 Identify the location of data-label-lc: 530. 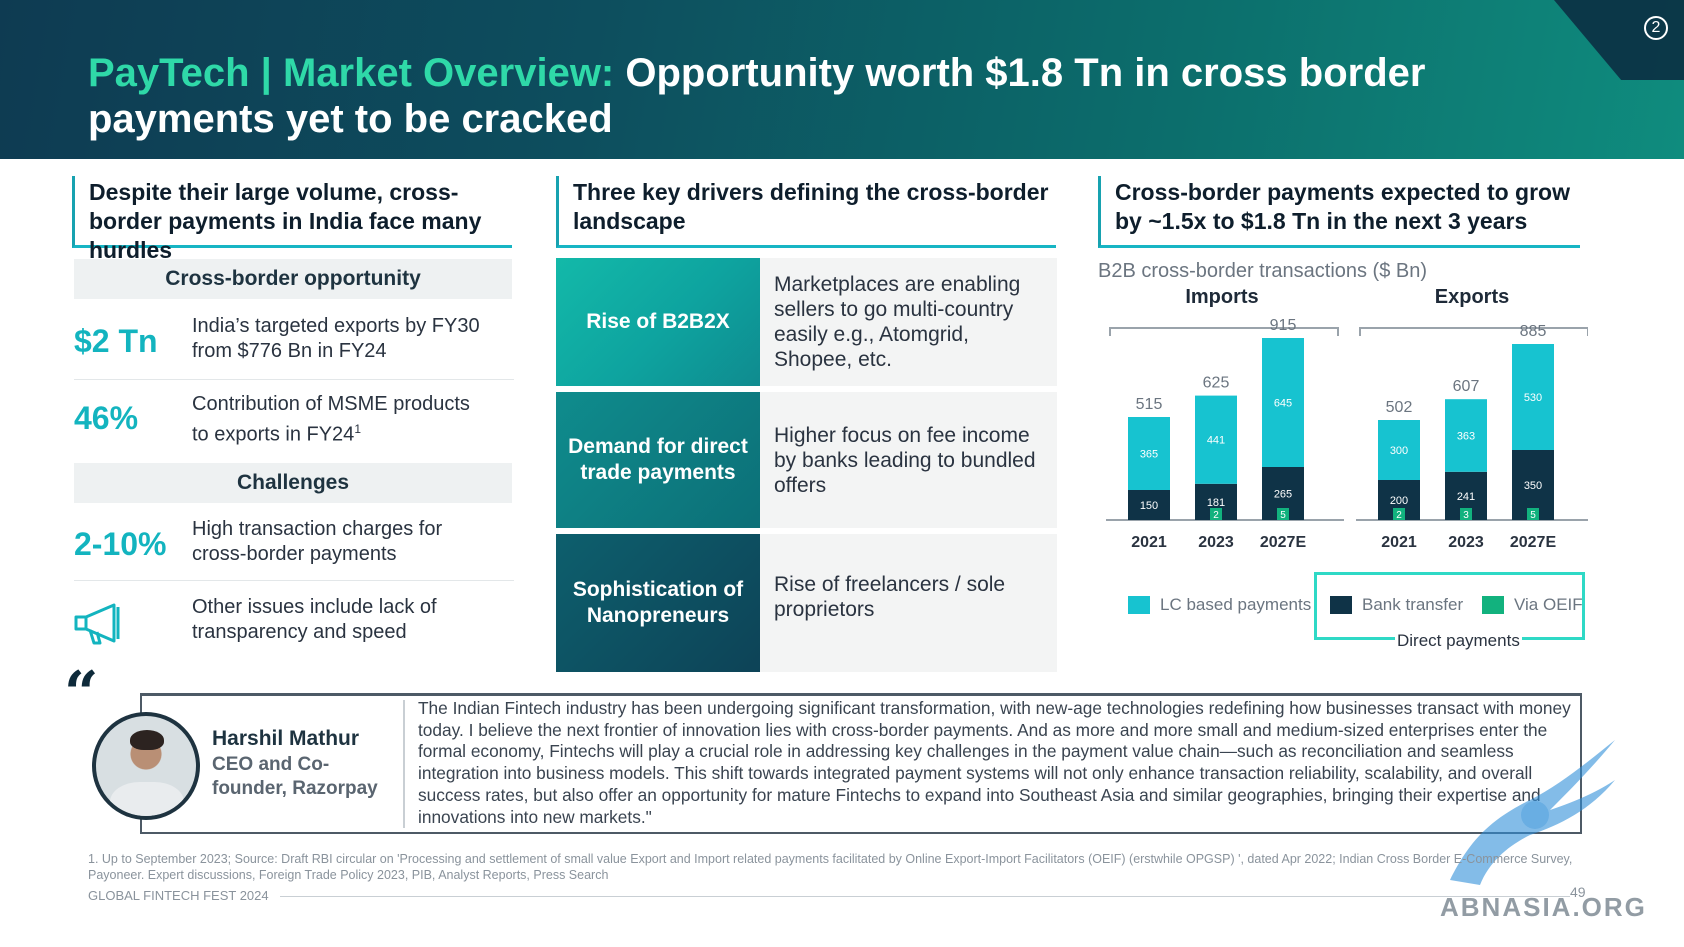
(1533, 398).